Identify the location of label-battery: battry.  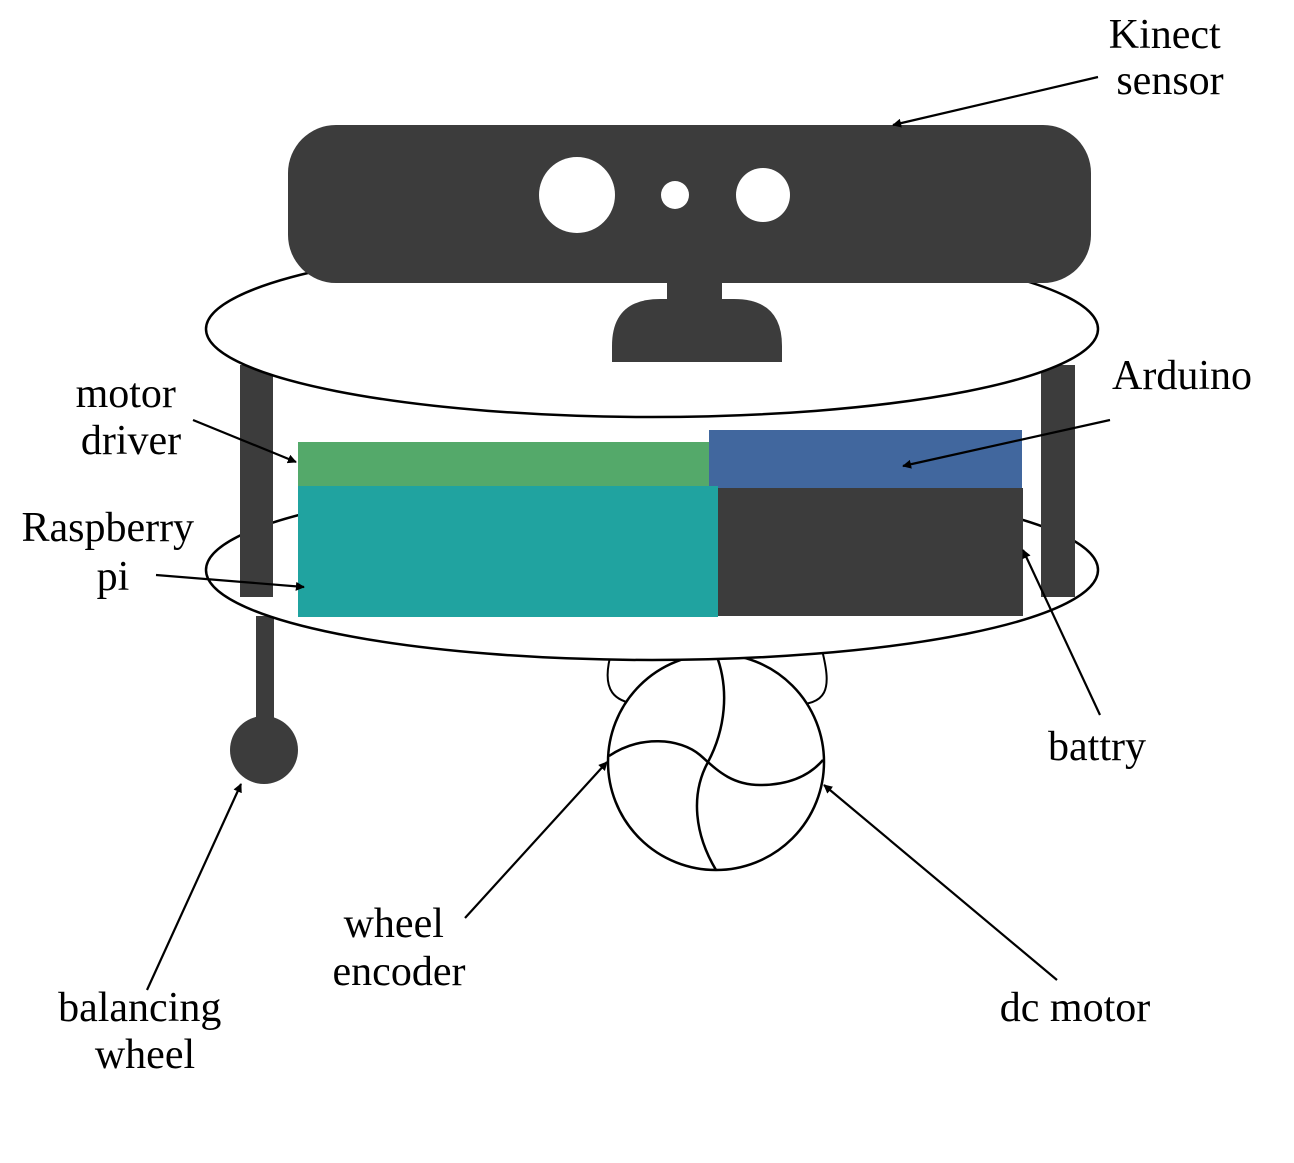
(1097, 747).